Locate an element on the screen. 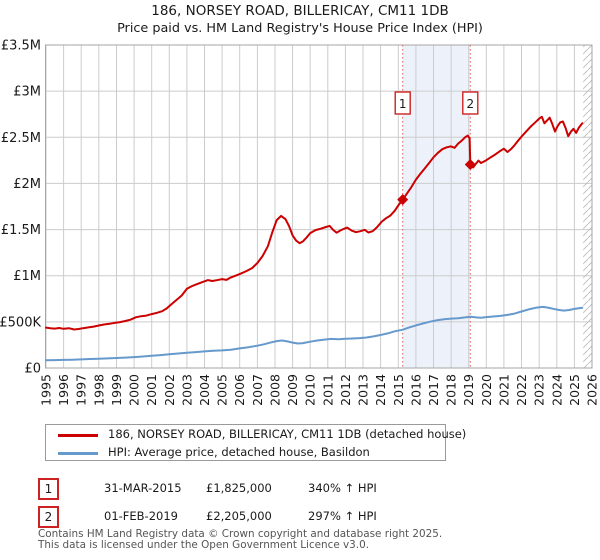  x-axis-tick-label: 2000 is located at coordinates (134, 390).